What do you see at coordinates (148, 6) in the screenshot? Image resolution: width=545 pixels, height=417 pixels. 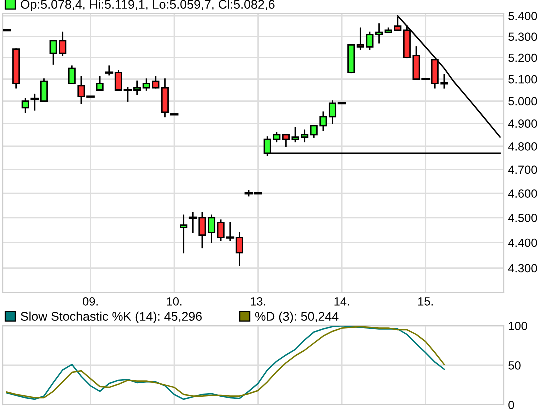 I see `legend-label: Op:5.078,4, Hi:5.119,1, Lo:5.059,7, Cl:5.082,6` at bounding box center [148, 6].